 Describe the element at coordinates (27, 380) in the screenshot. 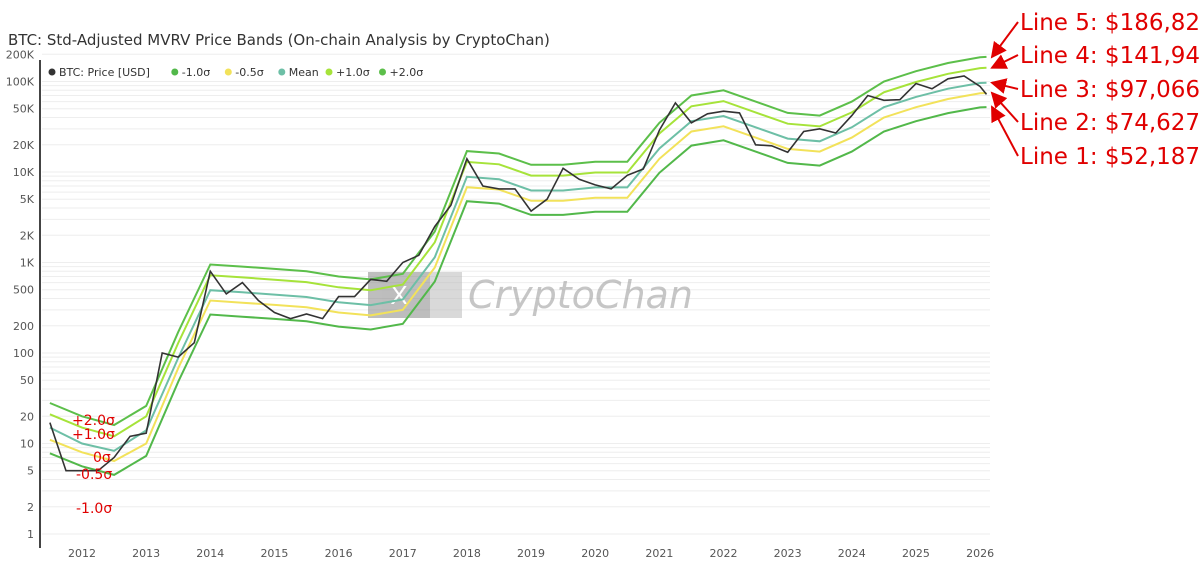

I see `y-tick-label: 50` at that location.